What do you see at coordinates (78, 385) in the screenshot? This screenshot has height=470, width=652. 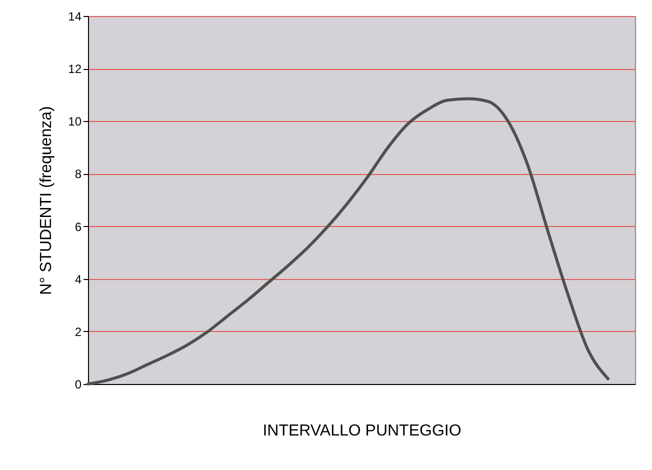 I see `y-tick-label: 0` at bounding box center [78, 385].